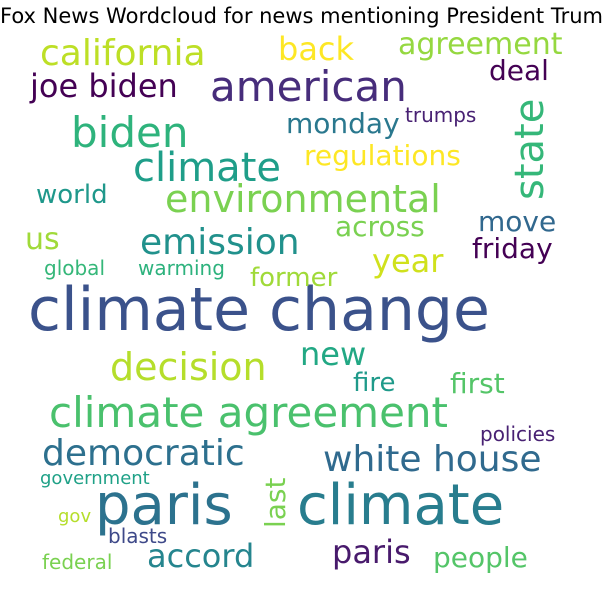 The image size is (603, 590). I want to click on word-monday: monday, so click(343, 123).